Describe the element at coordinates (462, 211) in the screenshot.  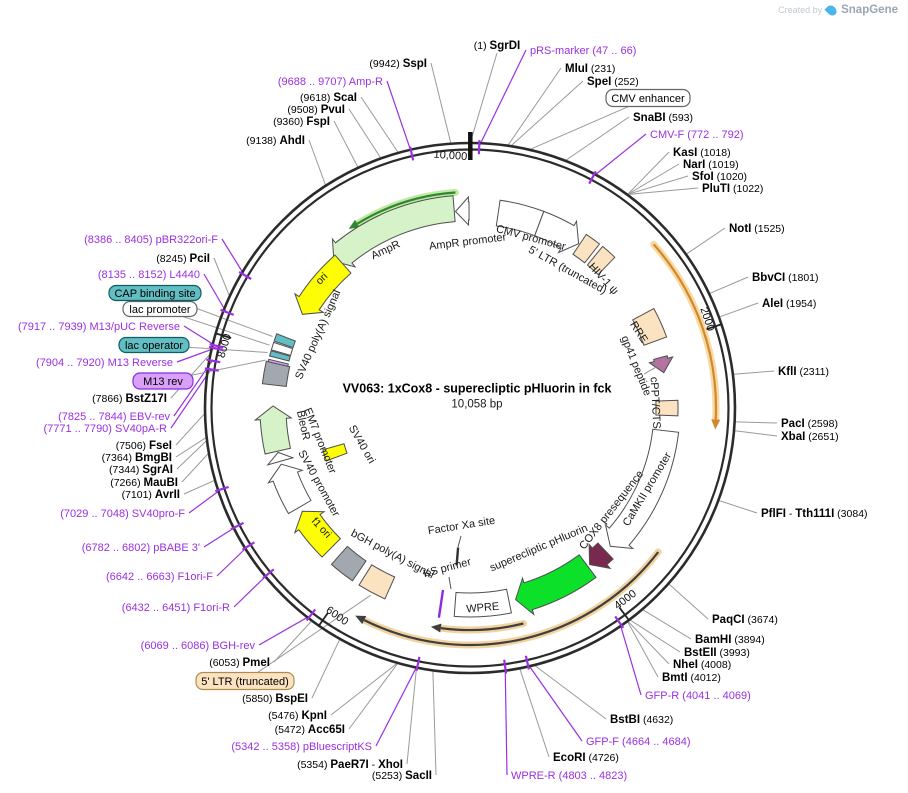
I see `feature-ampr-promoter` at that location.